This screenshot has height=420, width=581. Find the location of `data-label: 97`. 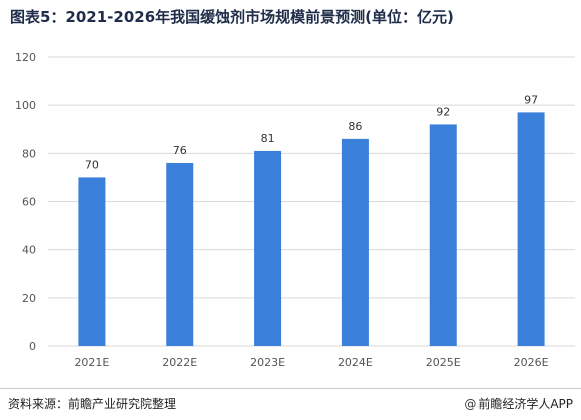

data-label: 97 is located at coordinates (531, 99).